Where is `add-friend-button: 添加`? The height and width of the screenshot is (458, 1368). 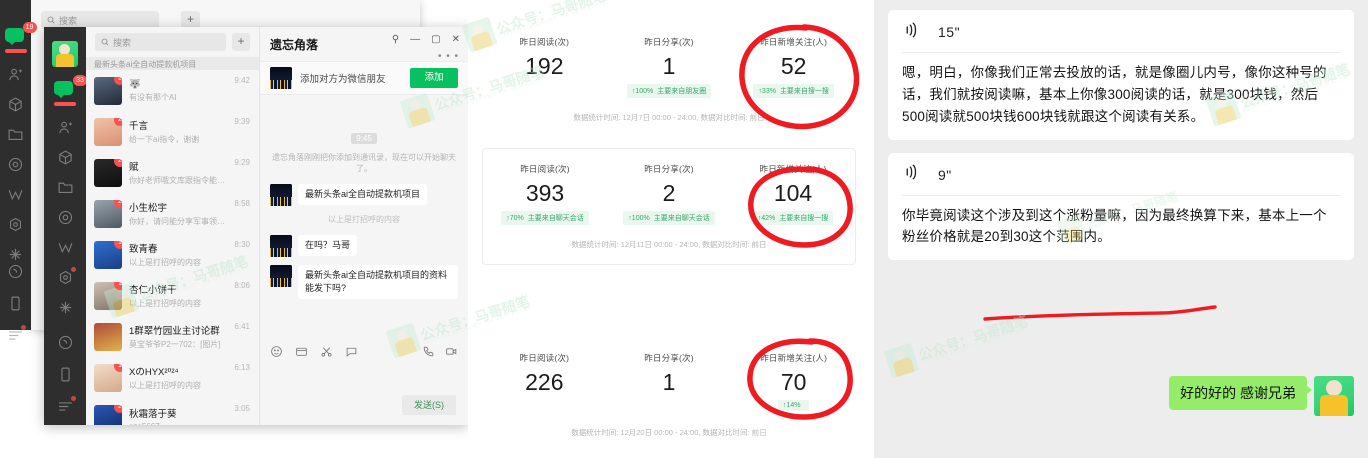
add-friend-button: 添加 is located at coordinates (434, 78).